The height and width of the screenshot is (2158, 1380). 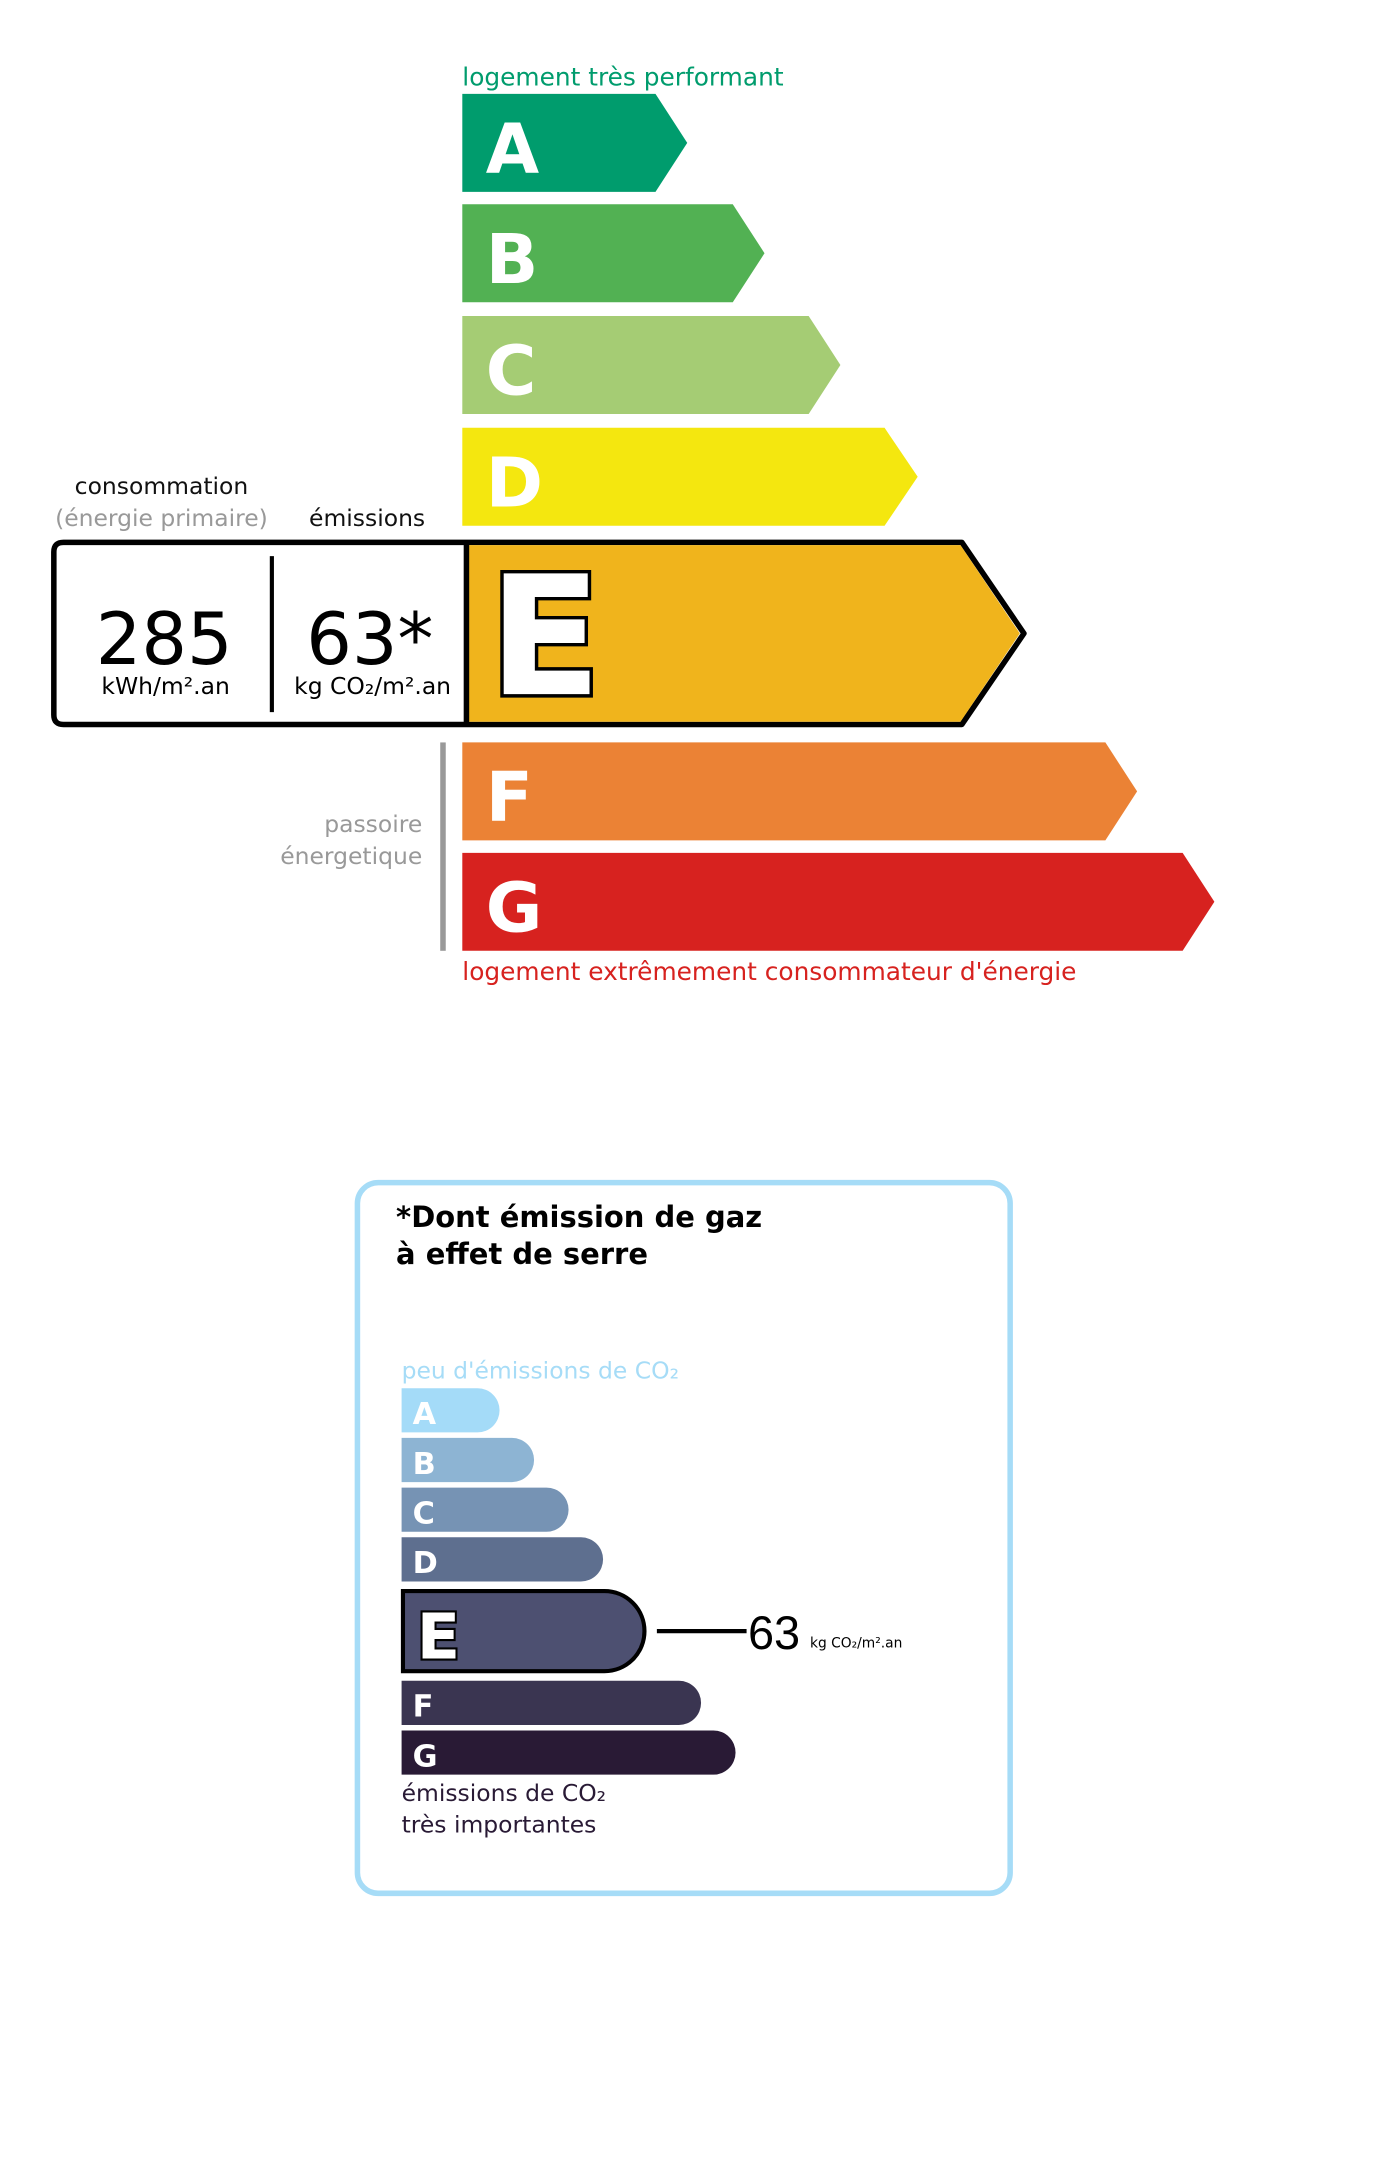 I want to click on current-class-indicator: E 285 kWh/m².an 63* kg CO₂/m².an, so click(x=539, y=638).